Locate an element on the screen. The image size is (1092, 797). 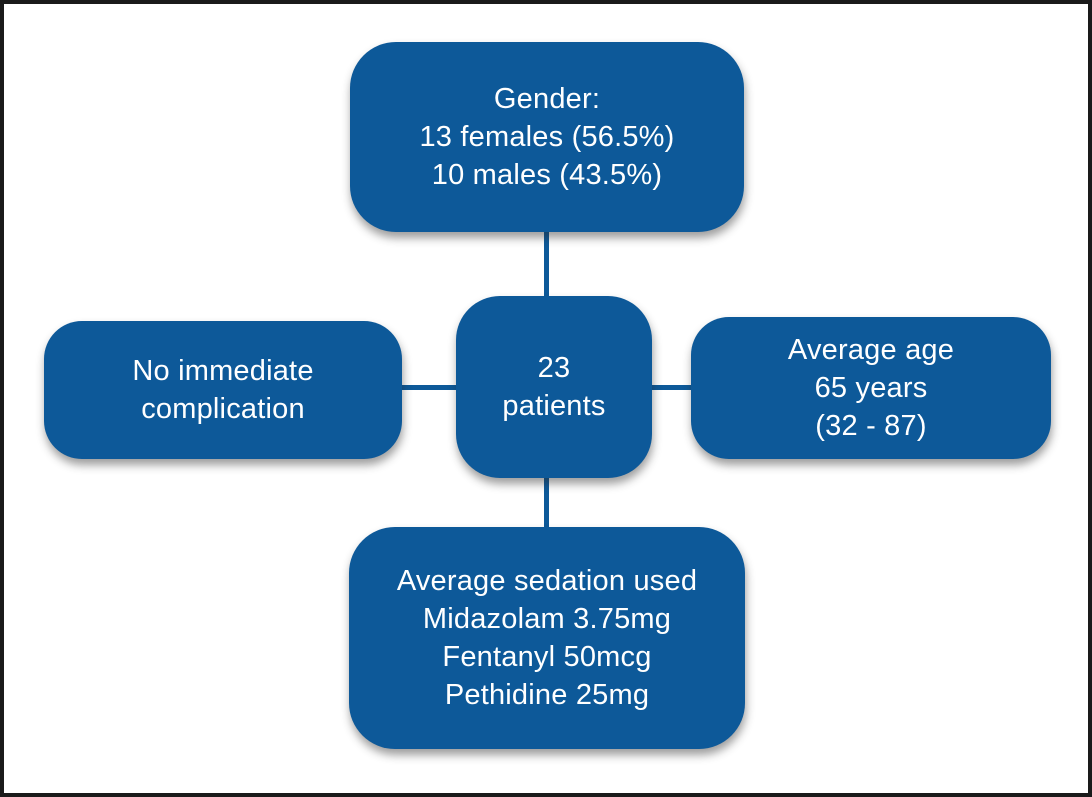
connector-center-to-age is located at coordinates (671, 387).